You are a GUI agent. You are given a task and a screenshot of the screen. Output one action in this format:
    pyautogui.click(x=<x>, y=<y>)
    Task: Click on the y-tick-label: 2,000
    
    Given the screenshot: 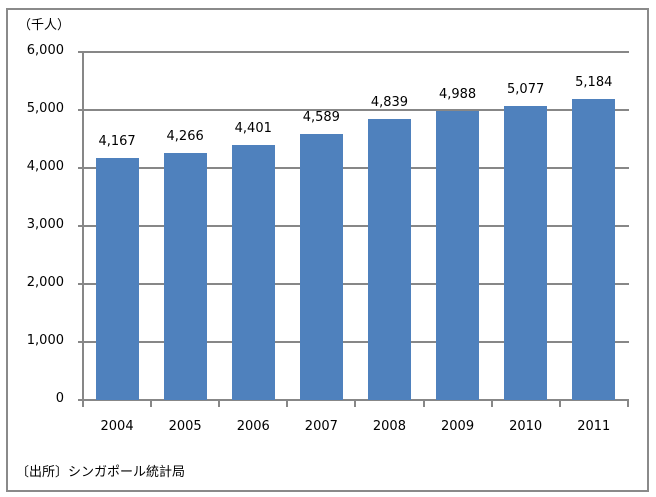 What is the action you would take?
    pyautogui.click(x=45, y=282)
    